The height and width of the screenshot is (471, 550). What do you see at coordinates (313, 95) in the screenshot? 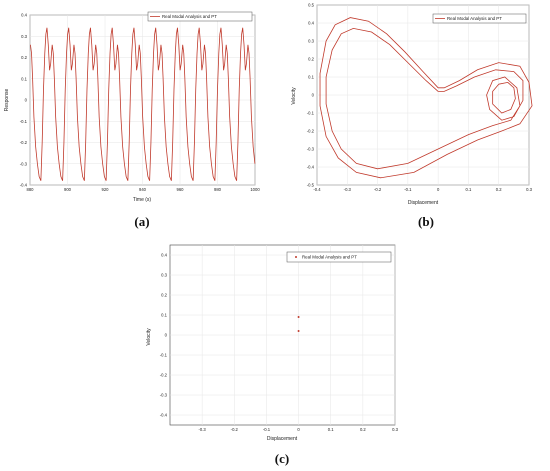
I see `chart-b-y-tick-label: 0` at bounding box center [313, 95].